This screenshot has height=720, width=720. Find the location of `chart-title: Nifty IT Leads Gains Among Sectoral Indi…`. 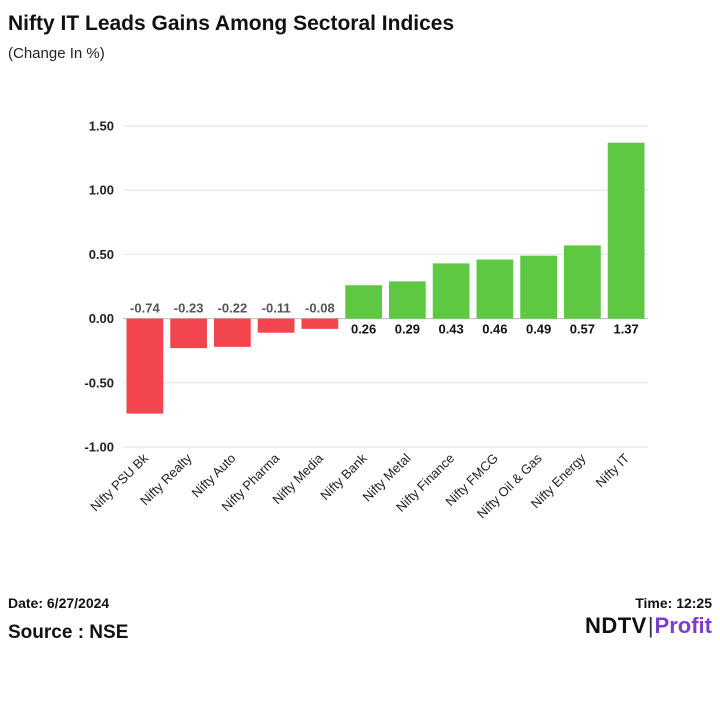

chart-title: Nifty IT Leads Gains Among Sectoral Indi… is located at coordinates (231, 23).